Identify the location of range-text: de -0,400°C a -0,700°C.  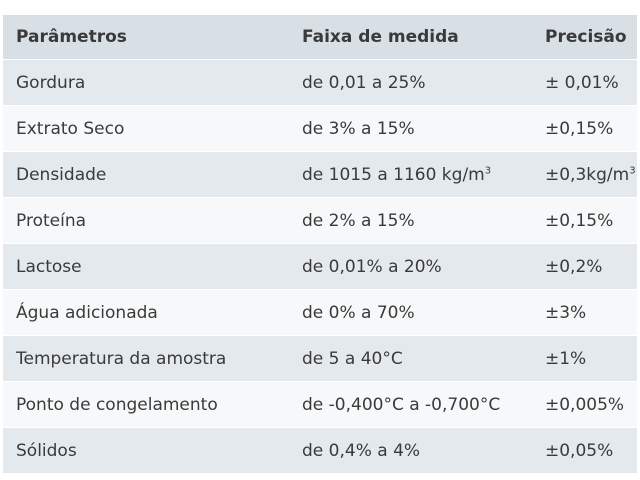
(401, 404).